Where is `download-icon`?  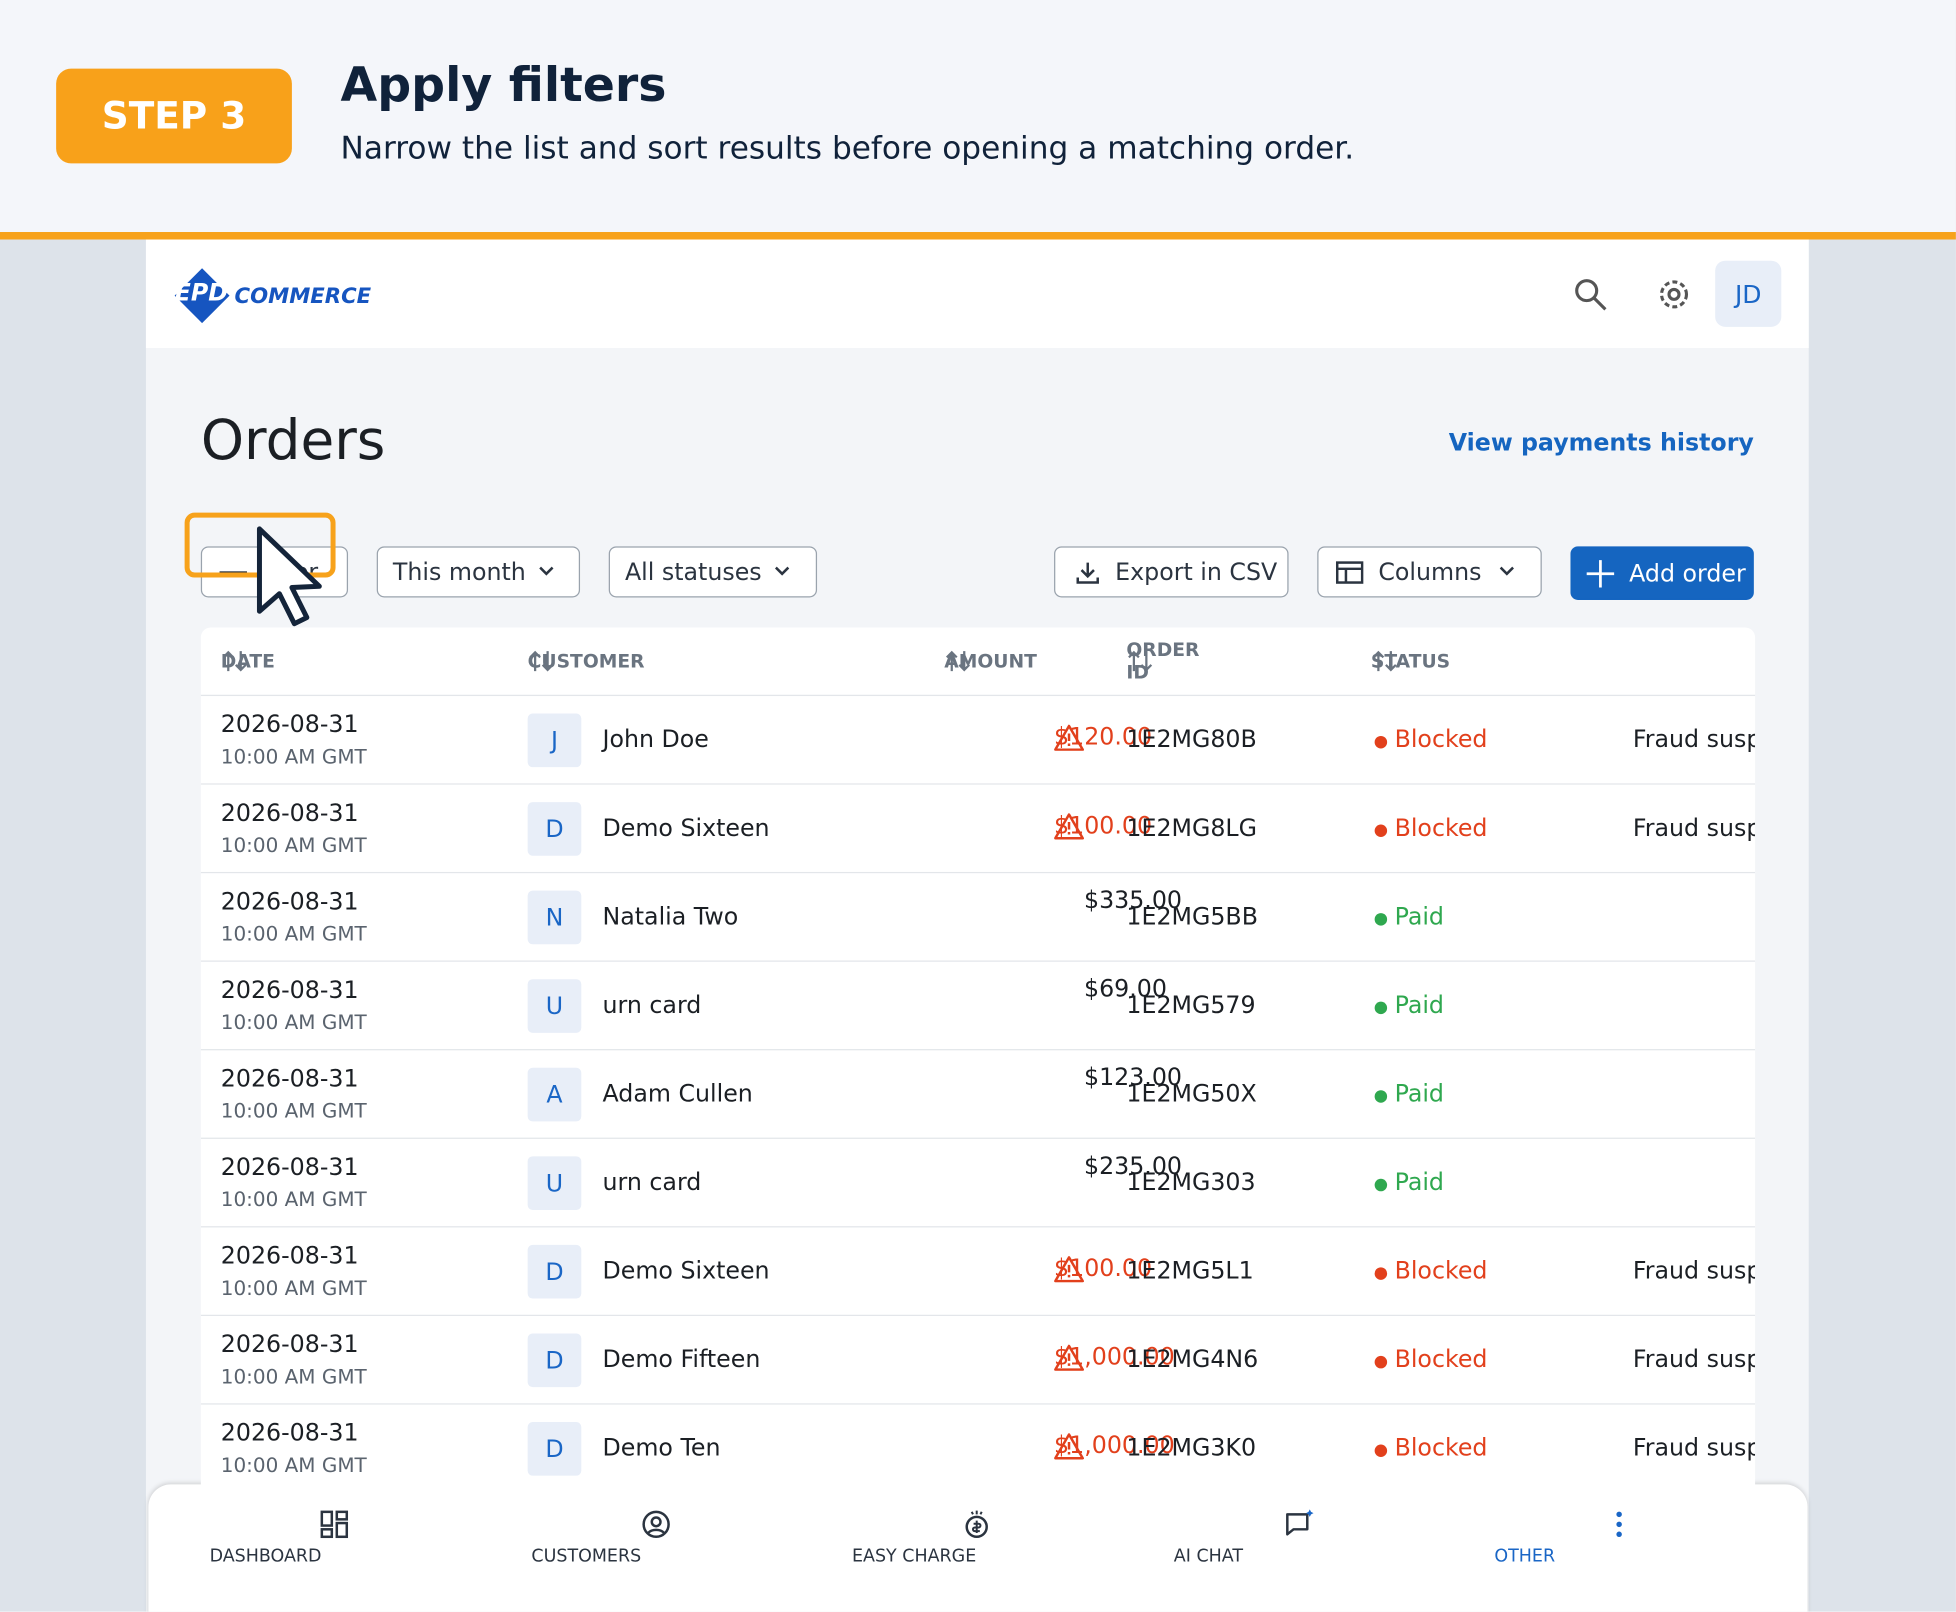 download-icon is located at coordinates (1087, 572).